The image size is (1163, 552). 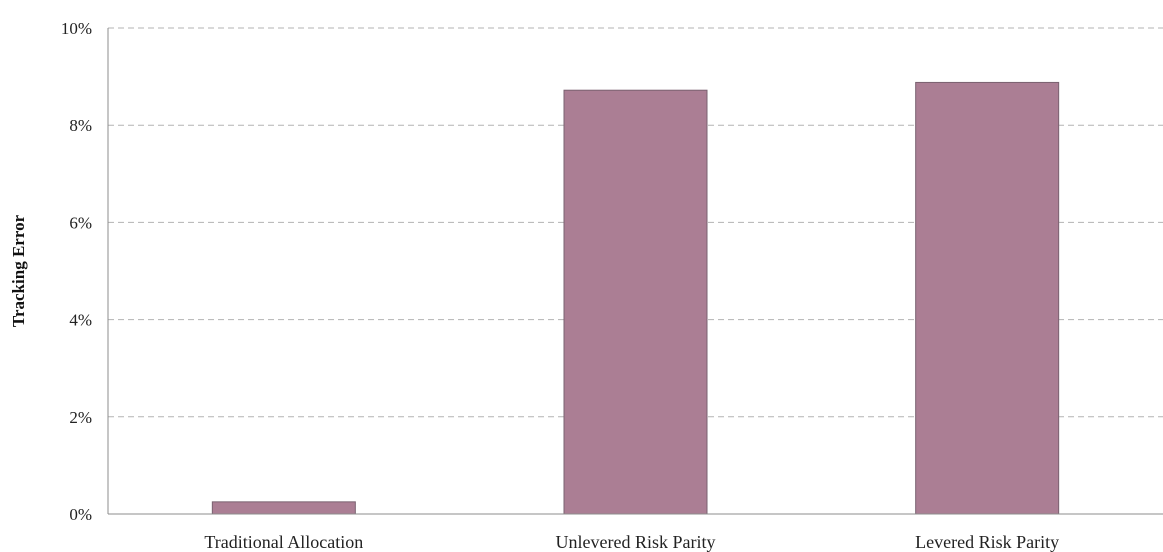 What do you see at coordinates (283, 542) in the screenshot?
I see `x-category-label: Traditional Allocation` at bounding box center [283, 542].